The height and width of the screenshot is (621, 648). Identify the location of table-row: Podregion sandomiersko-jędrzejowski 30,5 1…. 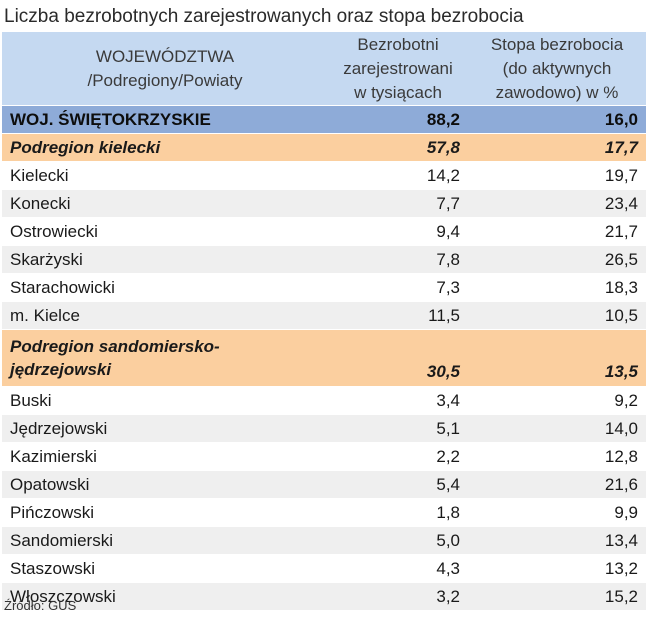
(324, 358).